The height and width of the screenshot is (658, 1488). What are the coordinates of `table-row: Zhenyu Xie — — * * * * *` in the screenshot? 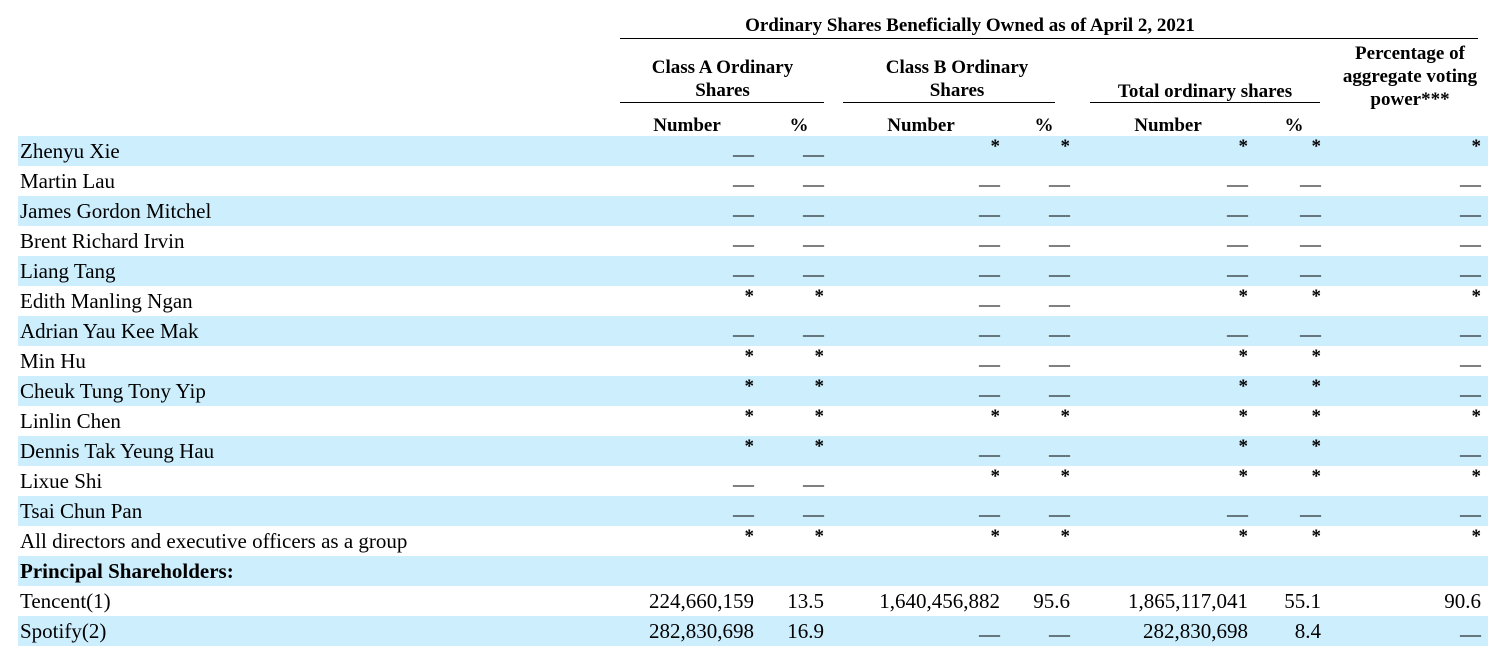 It's located at (753, 151).